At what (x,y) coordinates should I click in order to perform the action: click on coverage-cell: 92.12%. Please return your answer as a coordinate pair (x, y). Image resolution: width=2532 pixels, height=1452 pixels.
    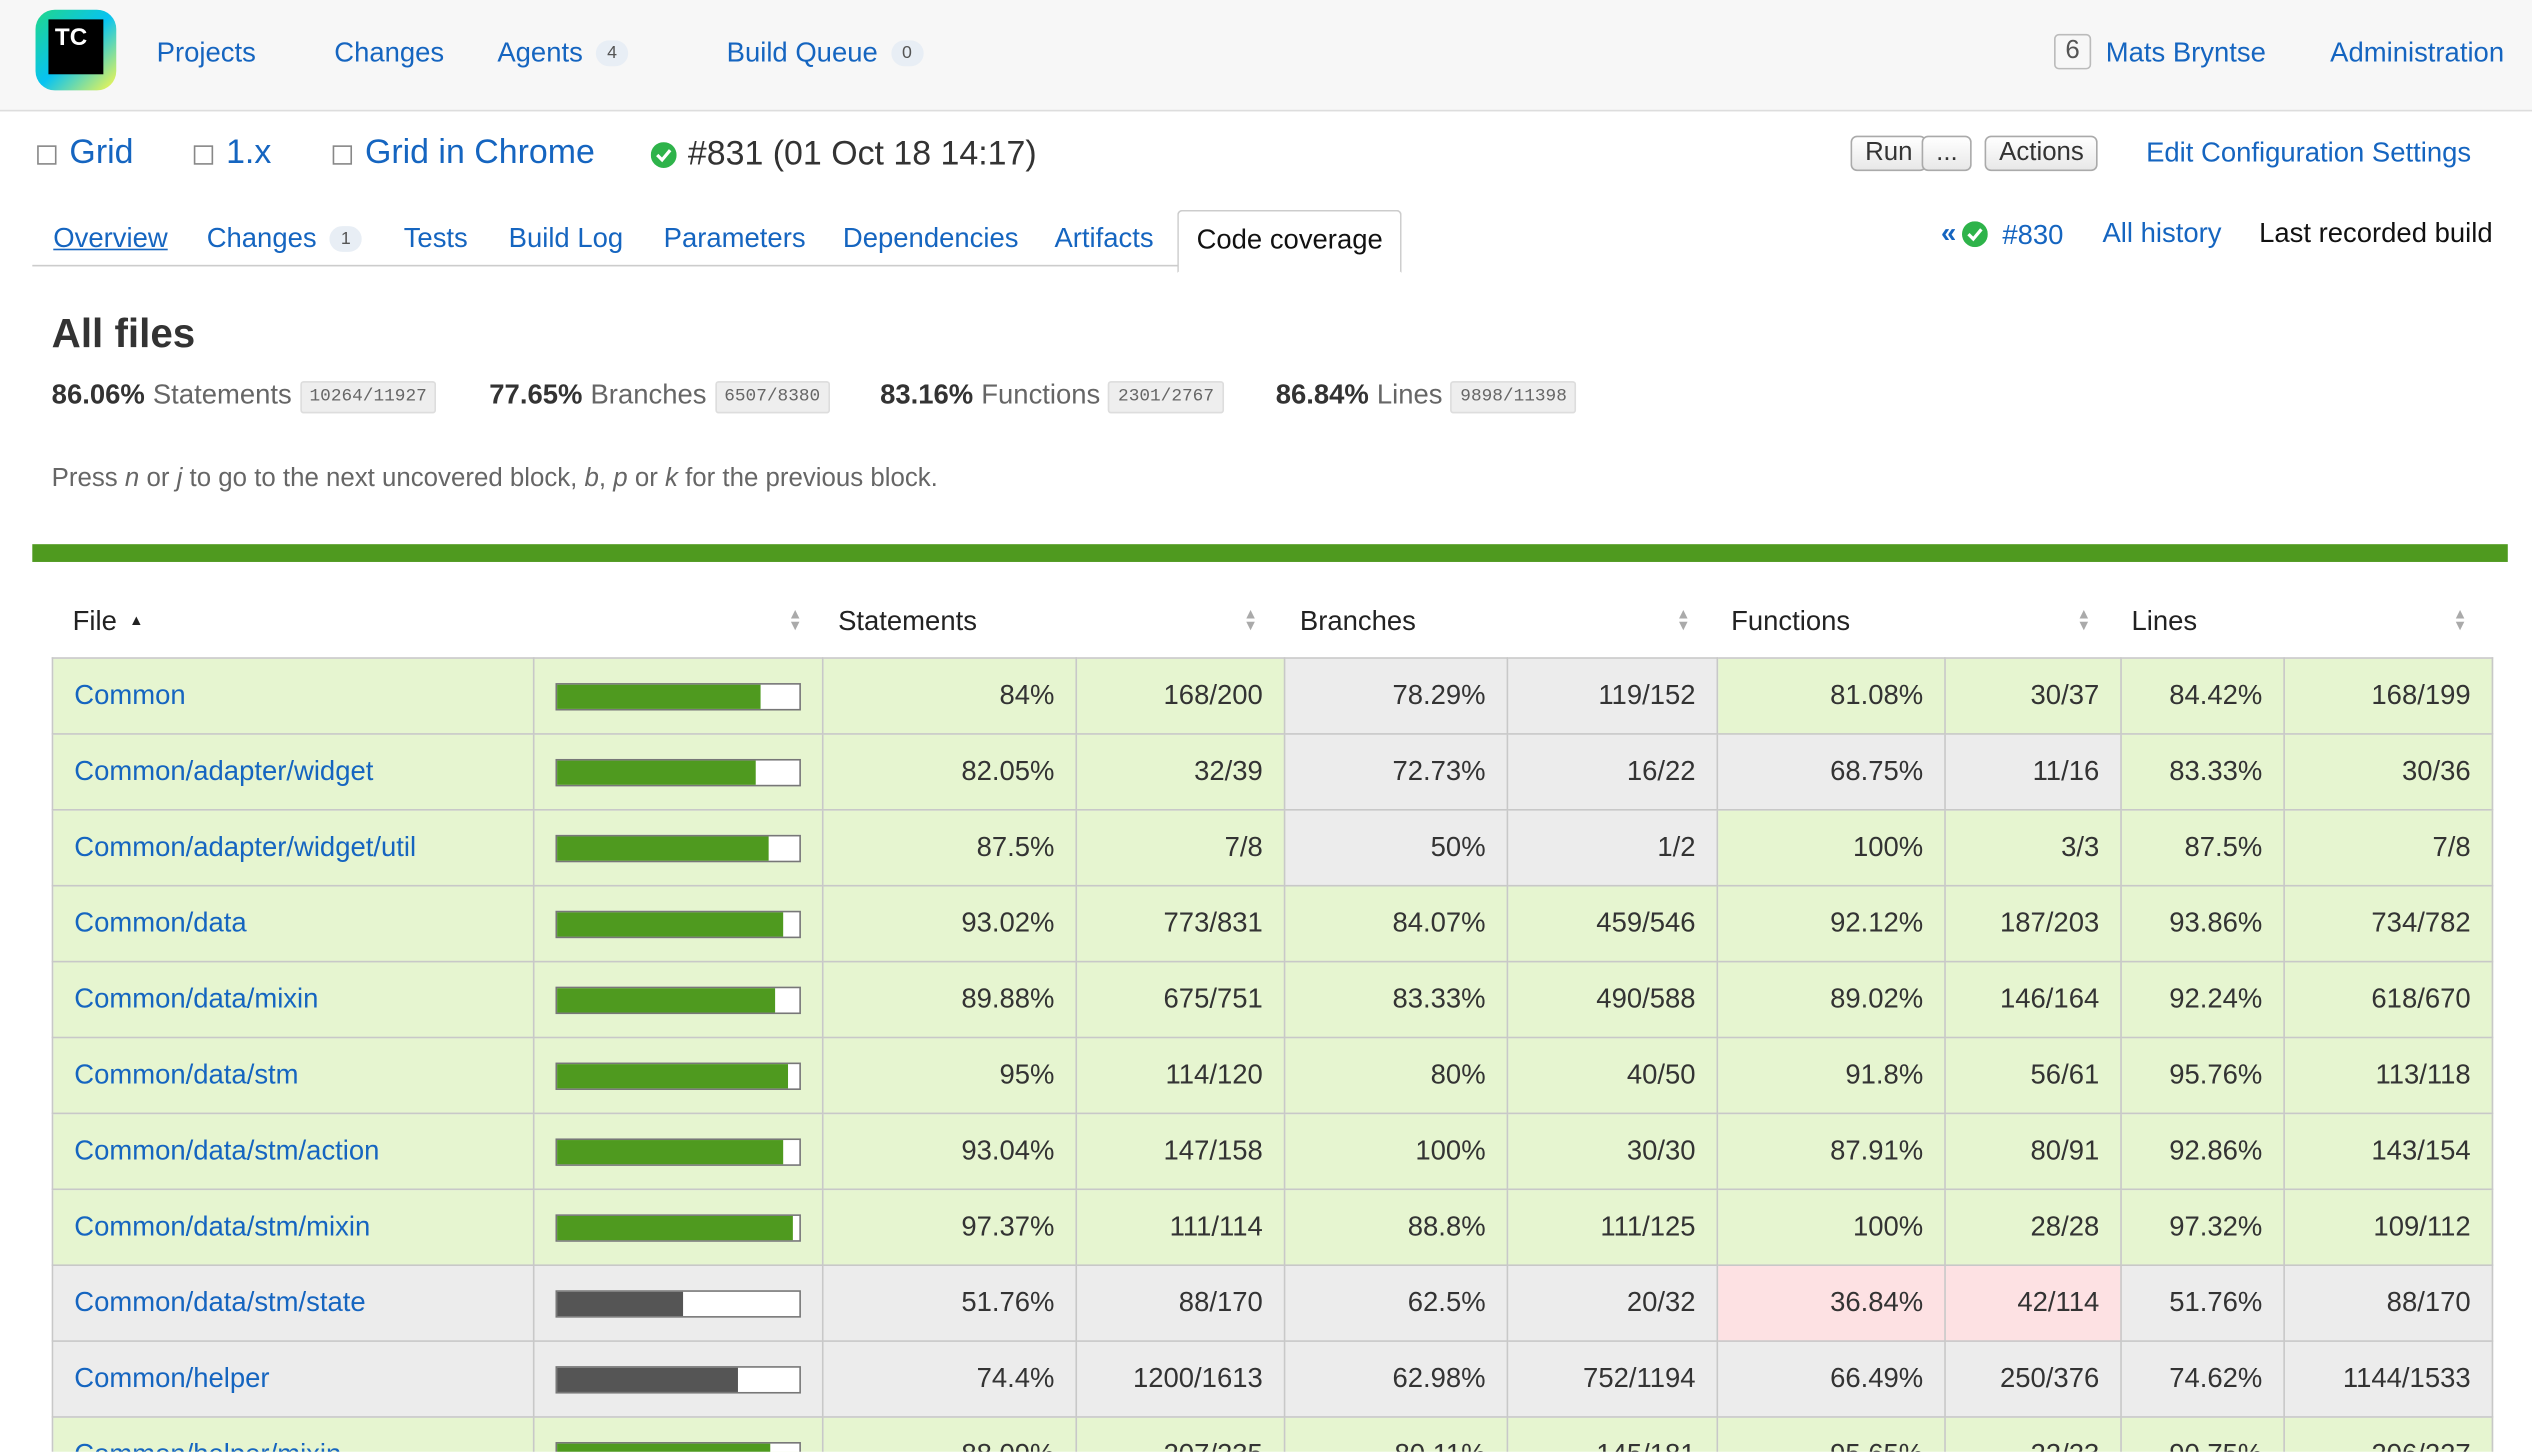
    Looking at the image, I should click on (1831, 923).